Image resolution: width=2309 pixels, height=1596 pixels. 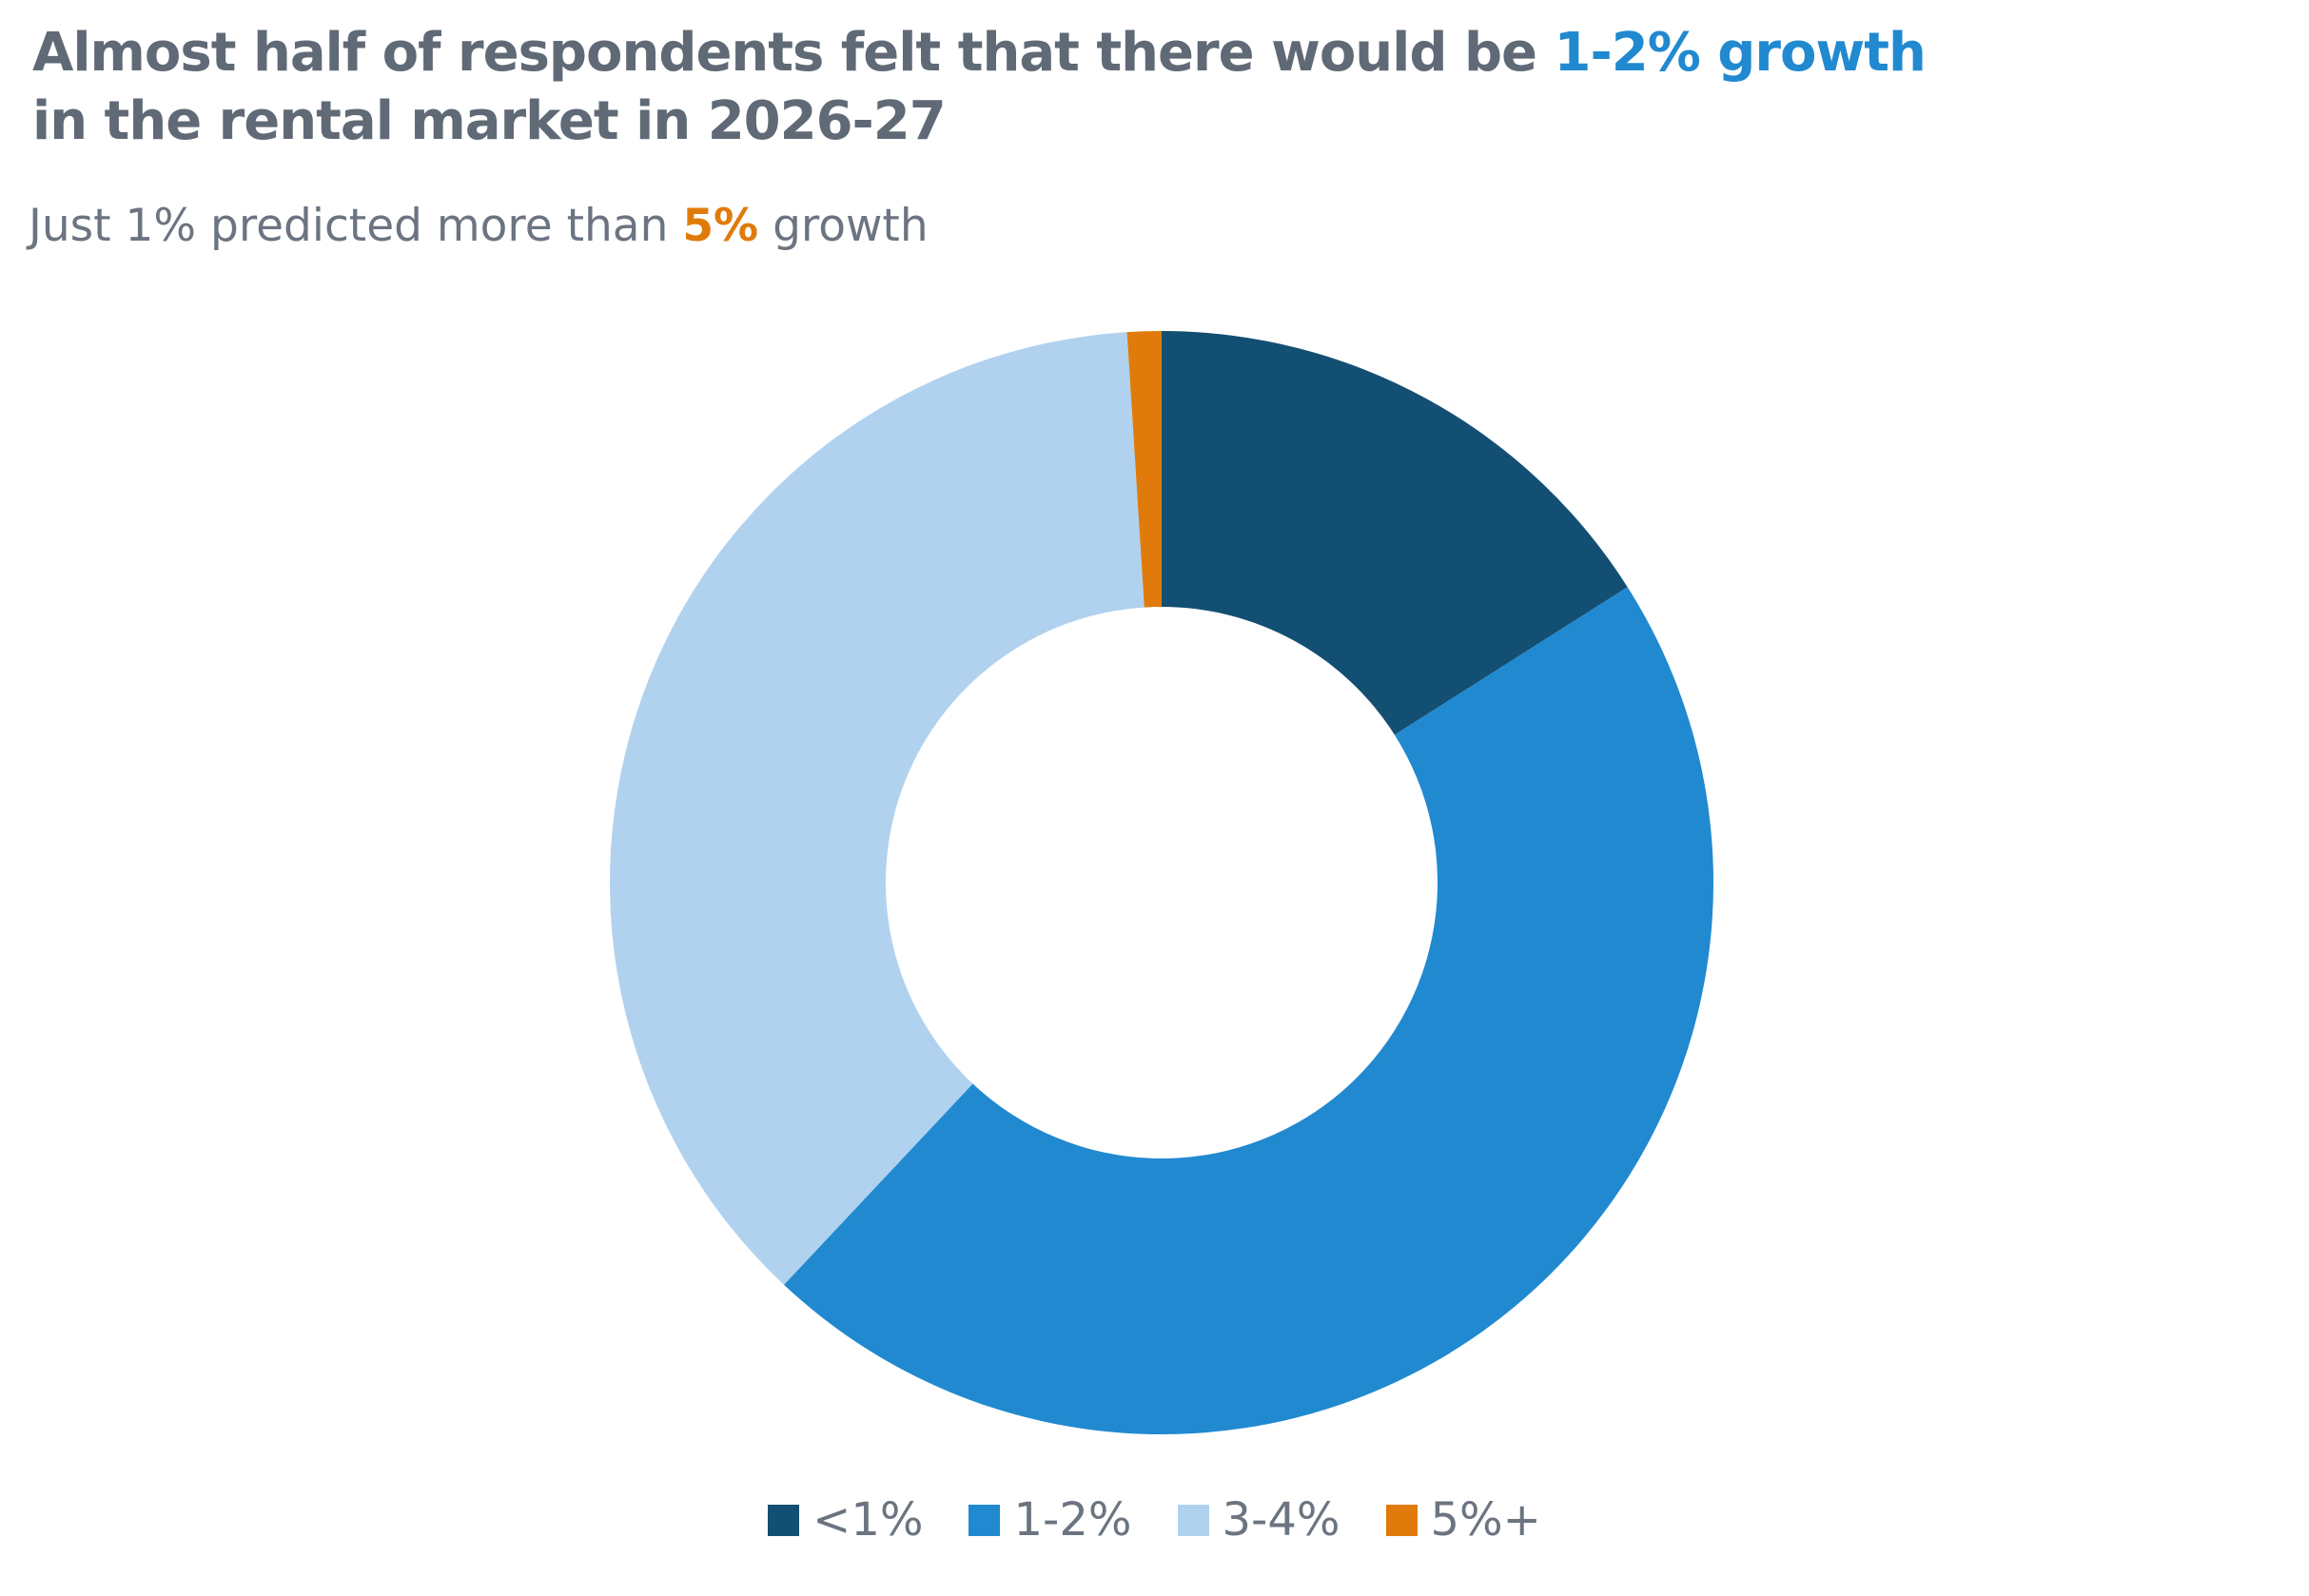 I want to click on chart-title-highlight: 1-2% growth, so click(x=1740, y=53).